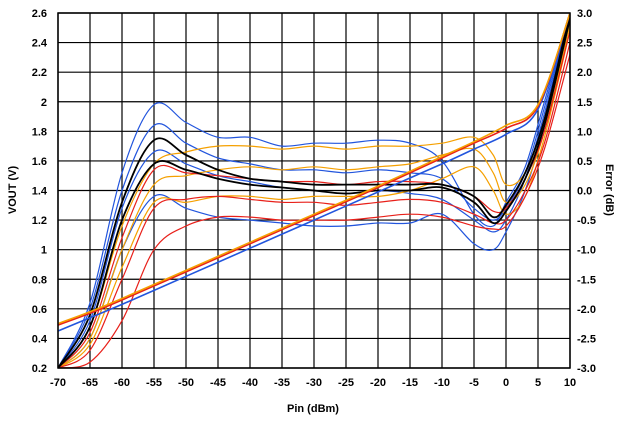 The height and width of the screenshot is (421, 620). What do you see at coordinates (538, 383) in the screenshot?
I see `x-tick-label: 5` at bounding box center [538, 383].